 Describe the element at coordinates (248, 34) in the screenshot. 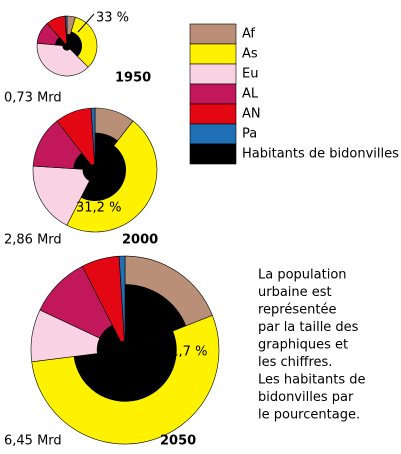

I see `legend-label: Af` at that location.